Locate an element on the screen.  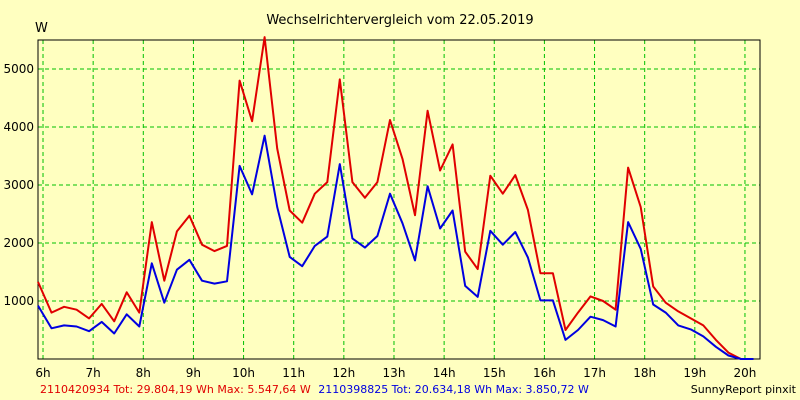
y-tick-label: 5000 is located at coordinates (18, 69).